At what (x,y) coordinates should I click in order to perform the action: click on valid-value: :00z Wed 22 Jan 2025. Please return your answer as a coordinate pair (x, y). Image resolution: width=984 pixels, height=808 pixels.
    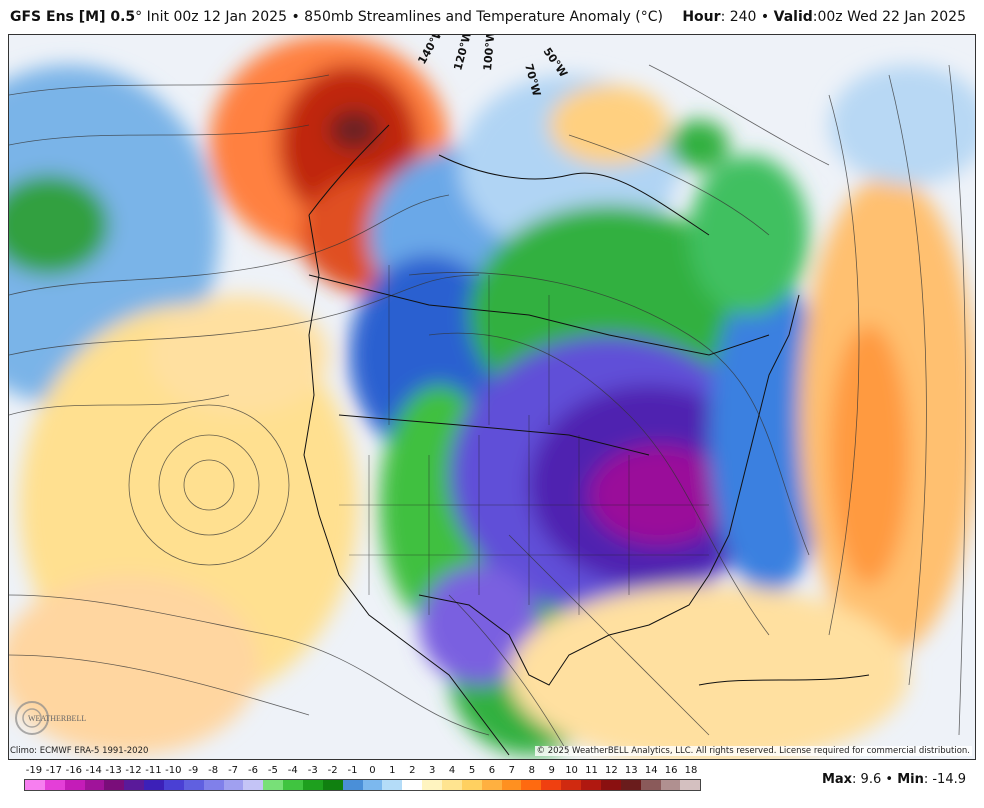
    Looking at the image, I should click on (889, 17).